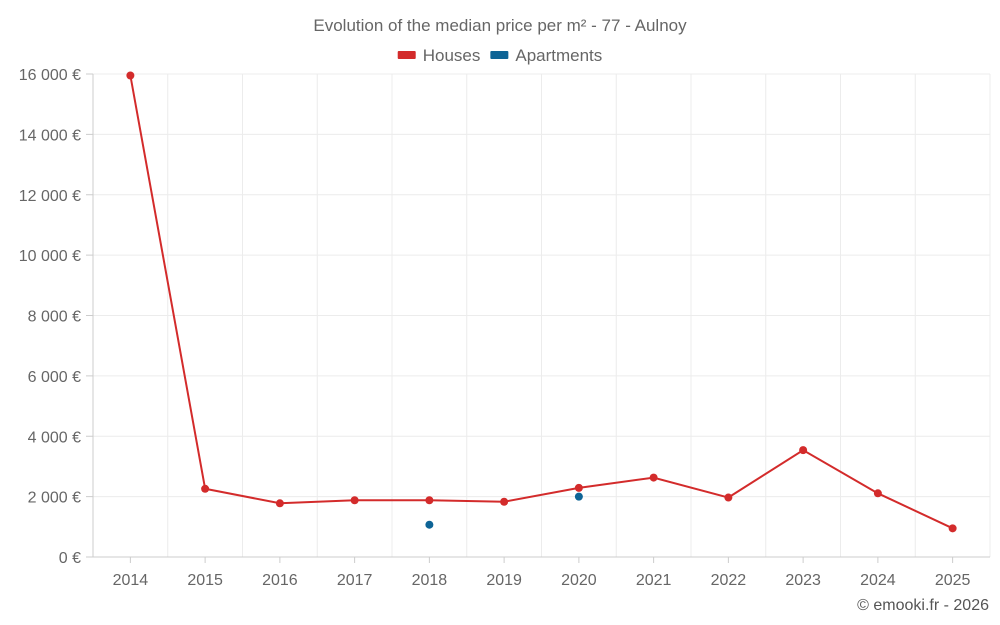  I want to click on data-point-houses-2021, so click(653, 477).